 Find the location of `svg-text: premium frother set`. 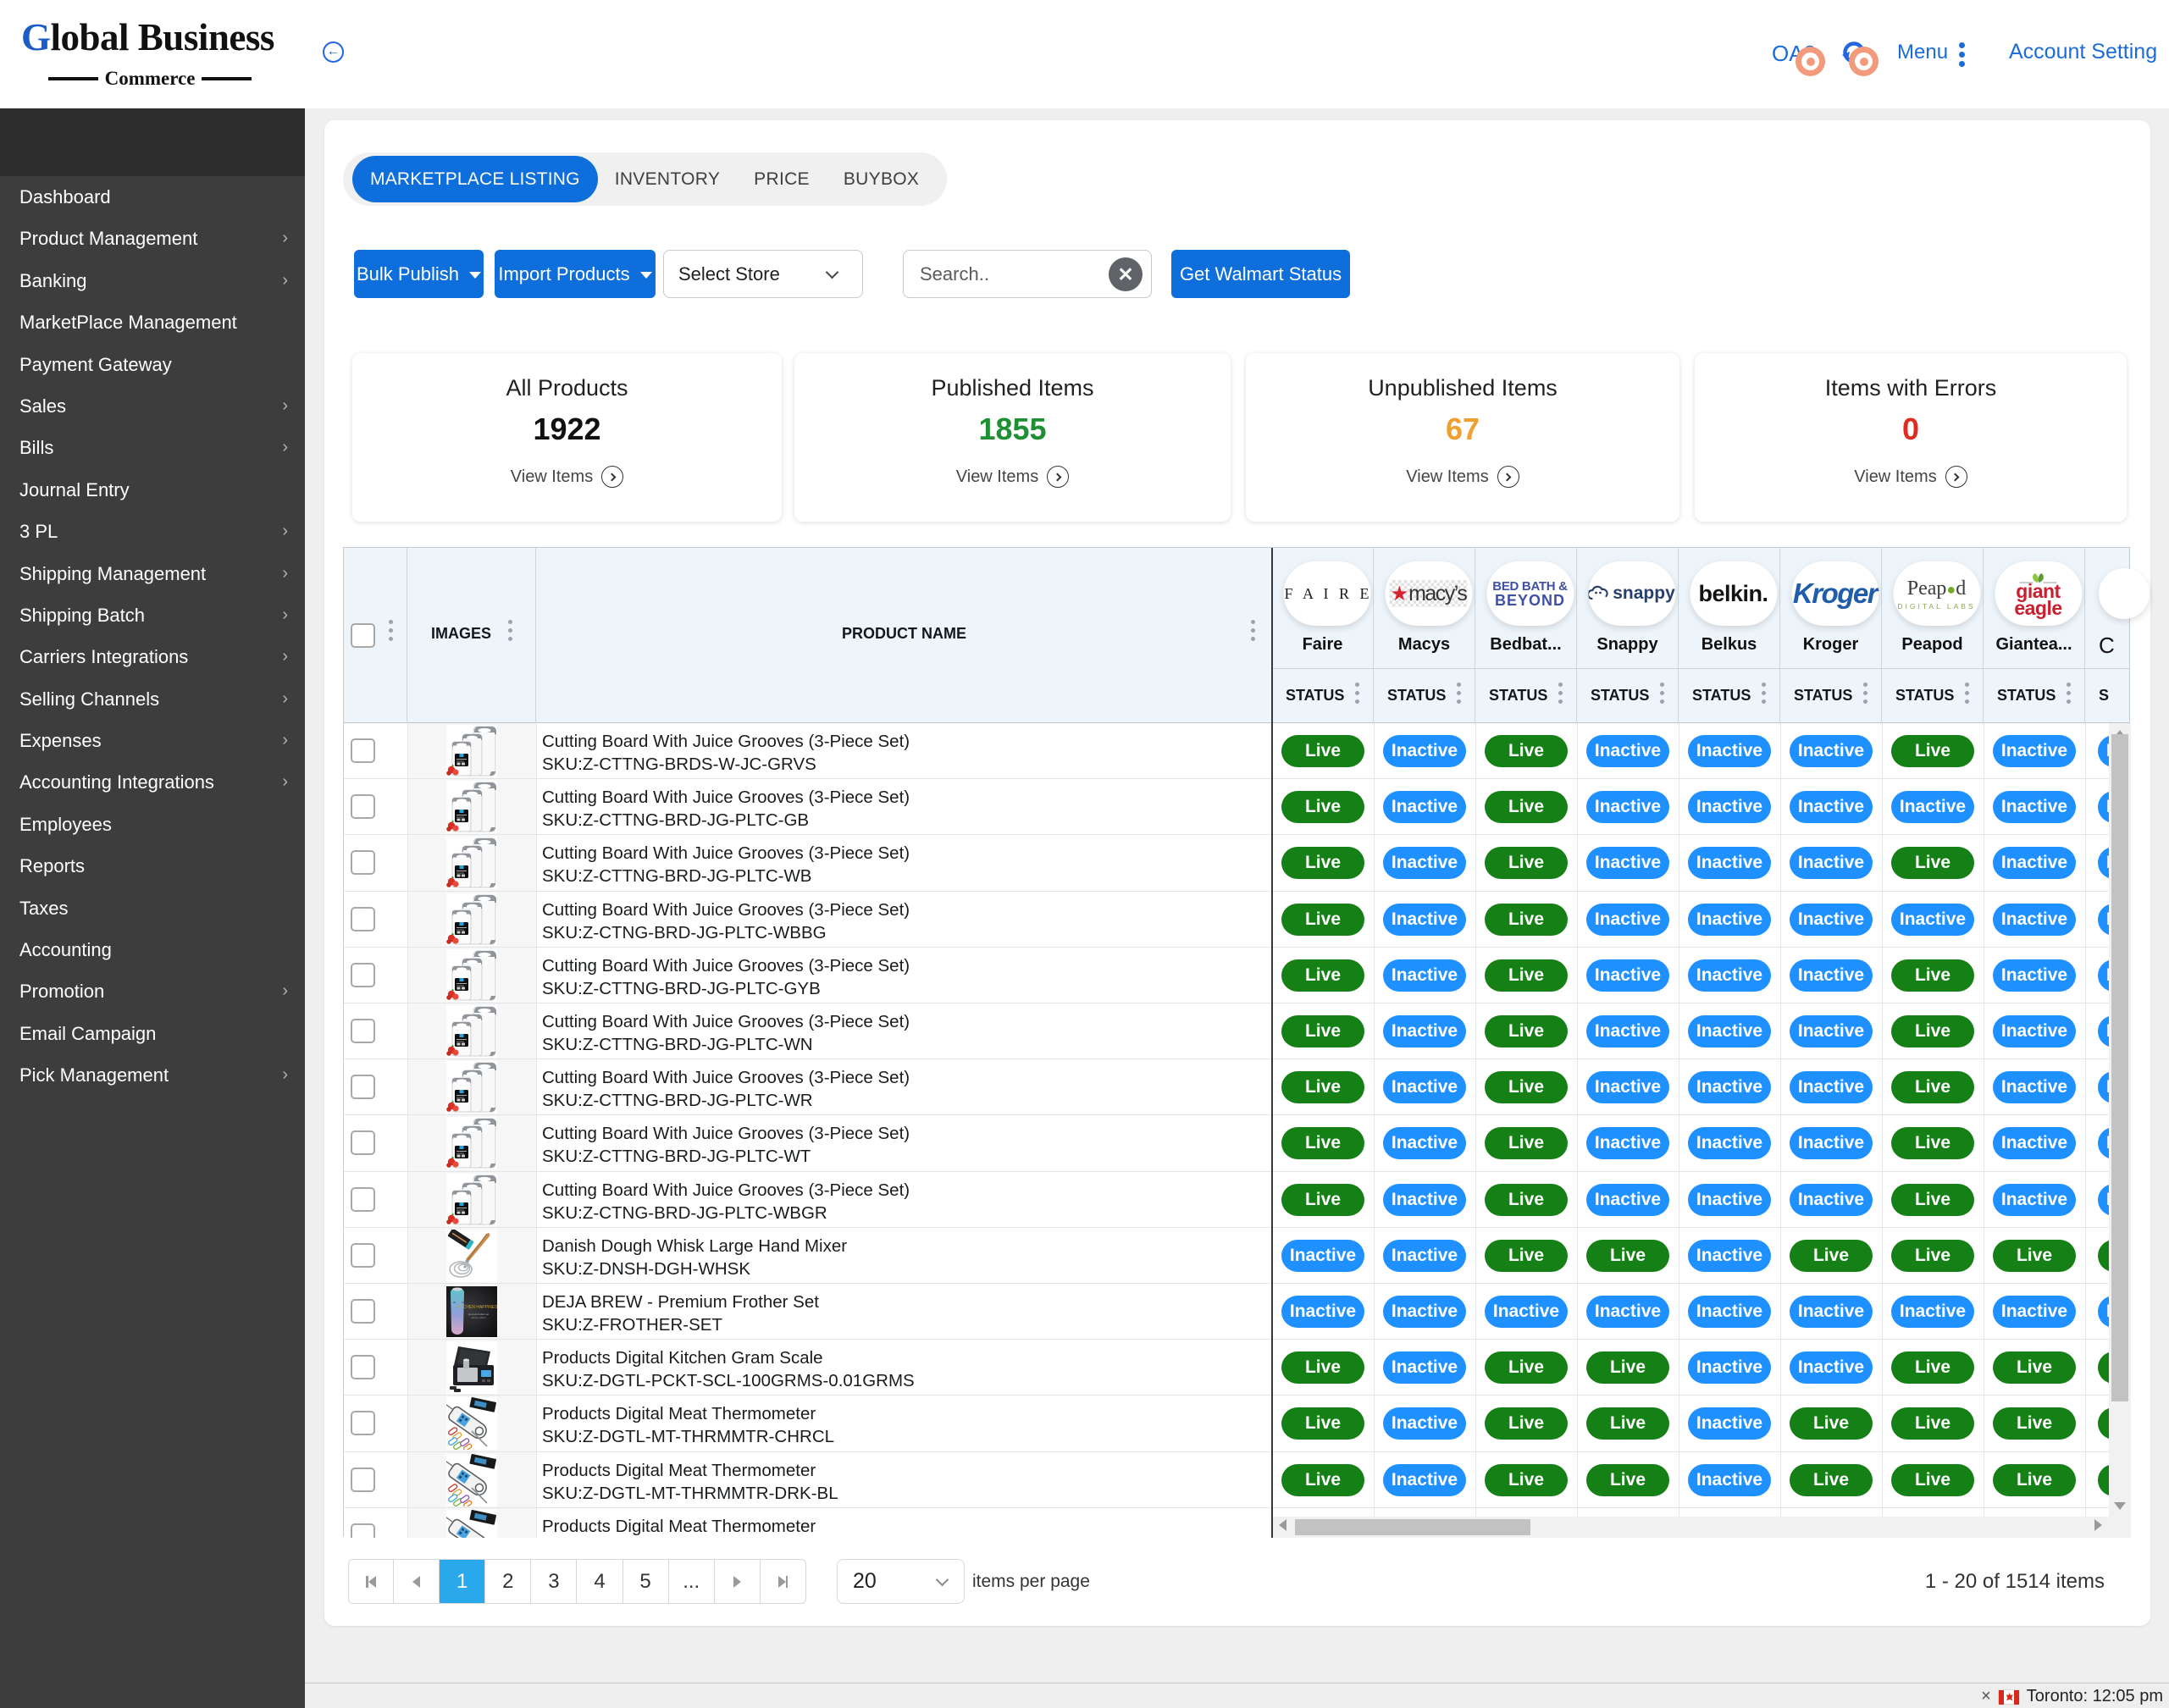

svg-text: premium frother set is located at coordinates (478, 1314).